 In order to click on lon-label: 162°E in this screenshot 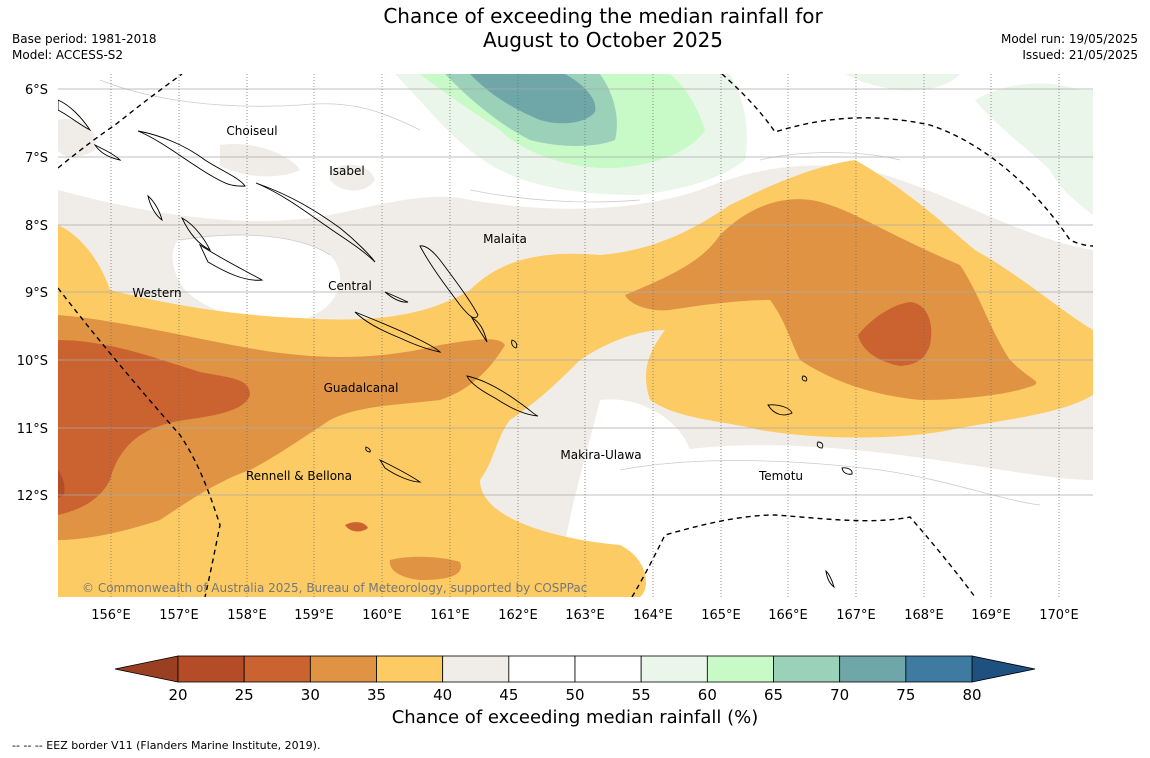, I will do `click(518, 615)`.